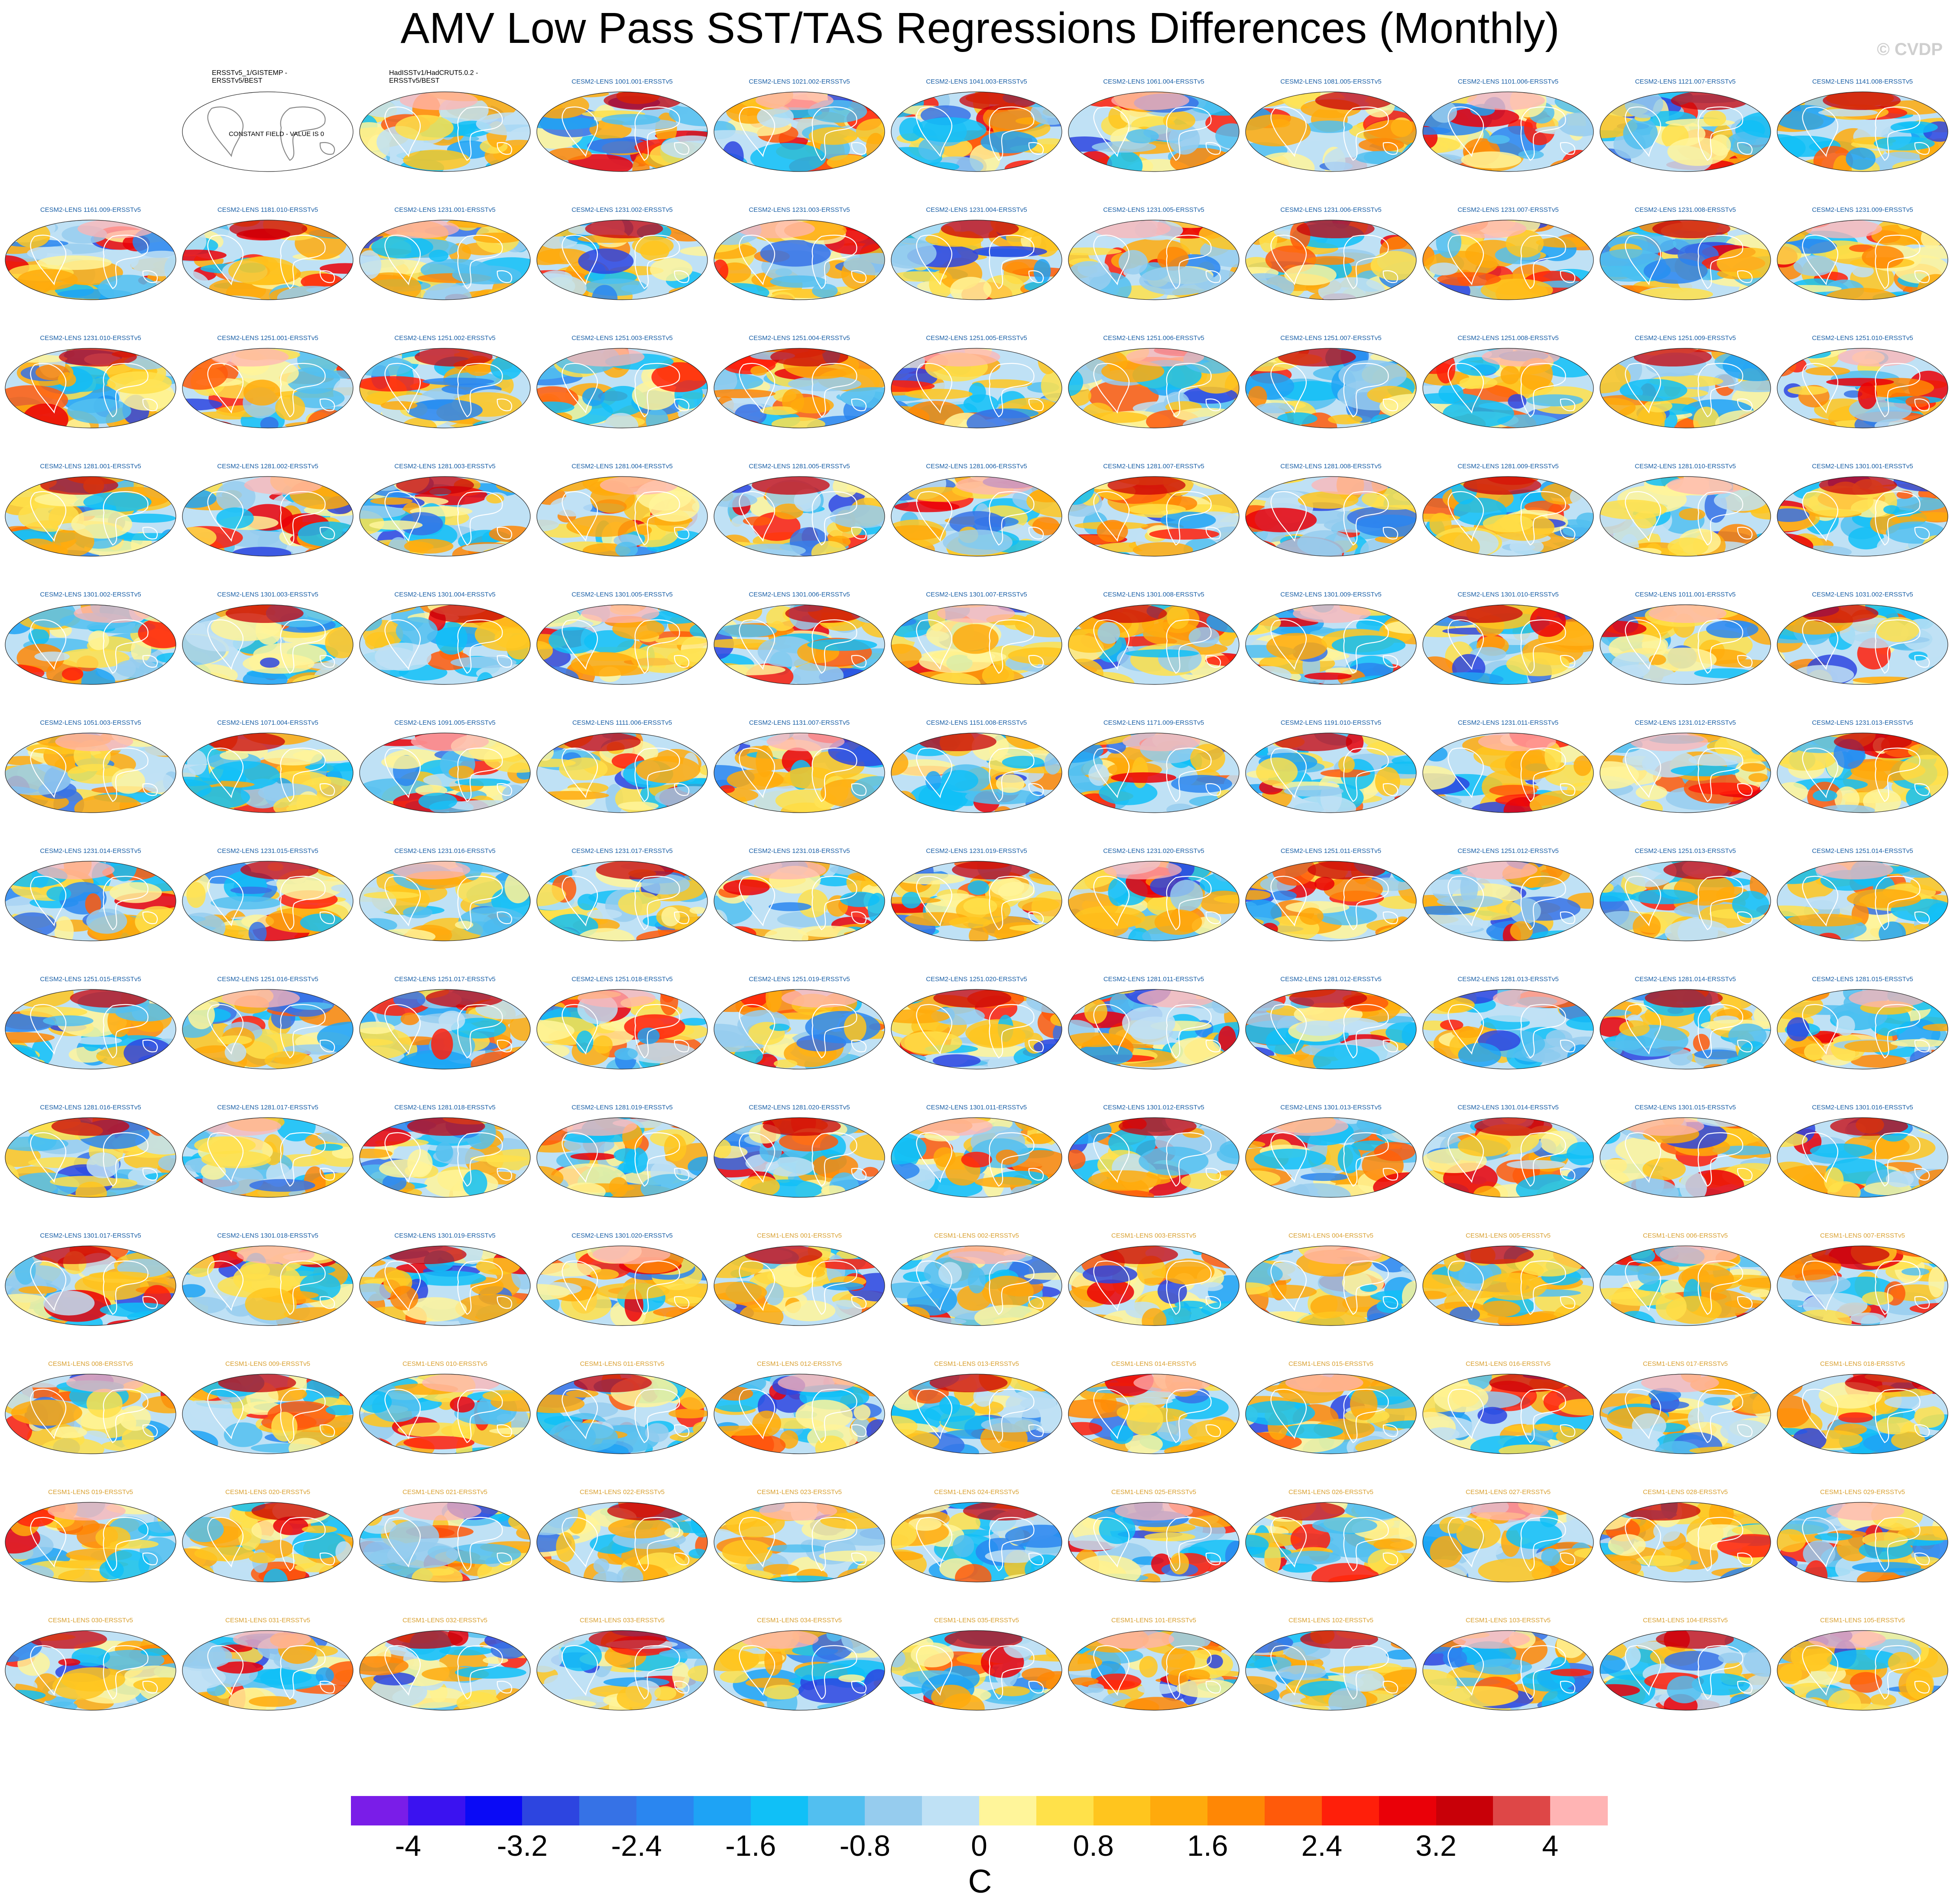  I want to click on panel-title: CESM2-LENS 1251.011-ERSSTv5, so click(1331, 851).